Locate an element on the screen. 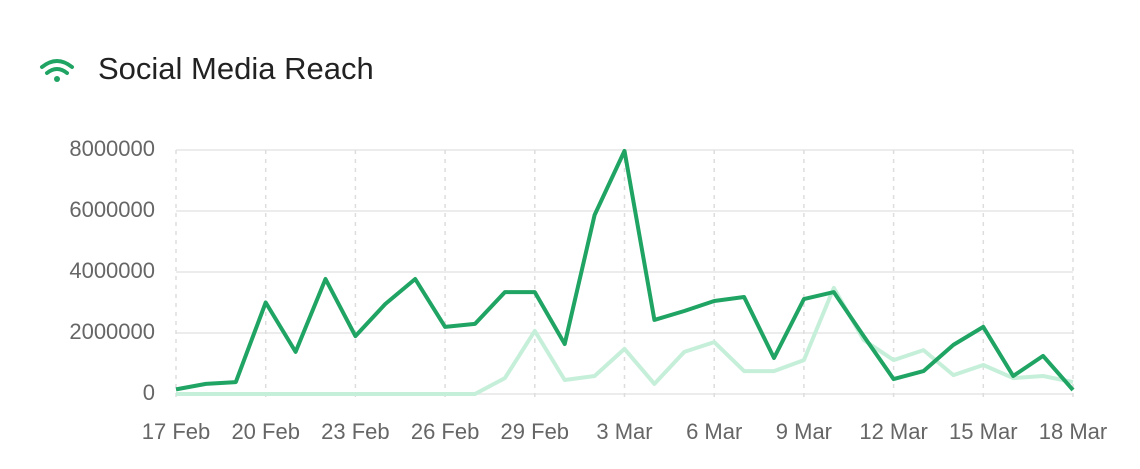 This screenshot has height=469, width=1140. x-tick-label: 12 Mar is located at coordinates (893, 431).